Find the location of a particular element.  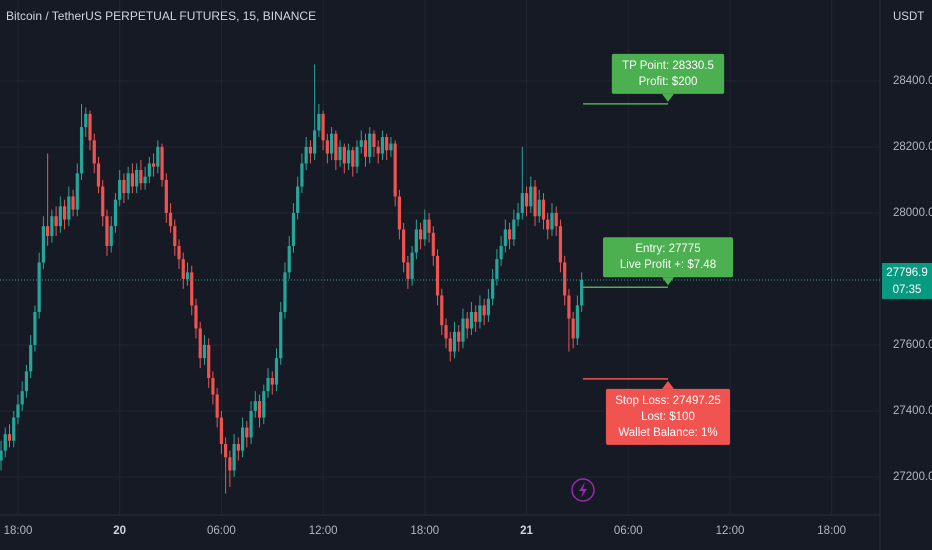

last-price-box is located at coordinates (907, 280).